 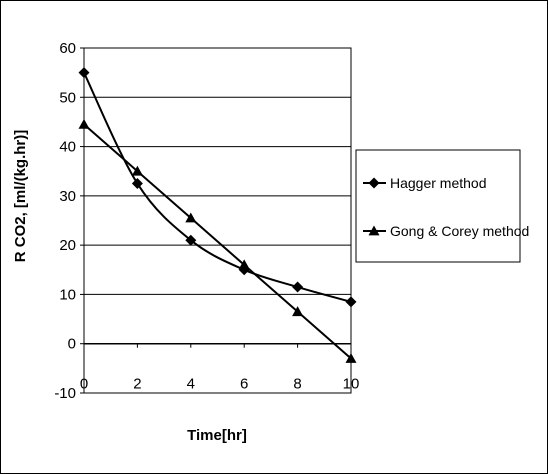 What do you see at coordinates (67, 196) in the screenshot?
I see `y-tick-label: 30` at bounding box center [67, 196].